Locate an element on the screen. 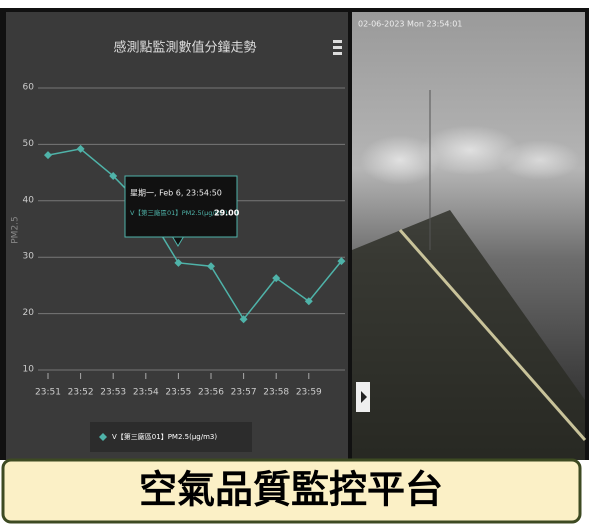 The width and height of the screenshot is (589, 526). x-tick-label: 23:52 is located at coordinates (81, 393).